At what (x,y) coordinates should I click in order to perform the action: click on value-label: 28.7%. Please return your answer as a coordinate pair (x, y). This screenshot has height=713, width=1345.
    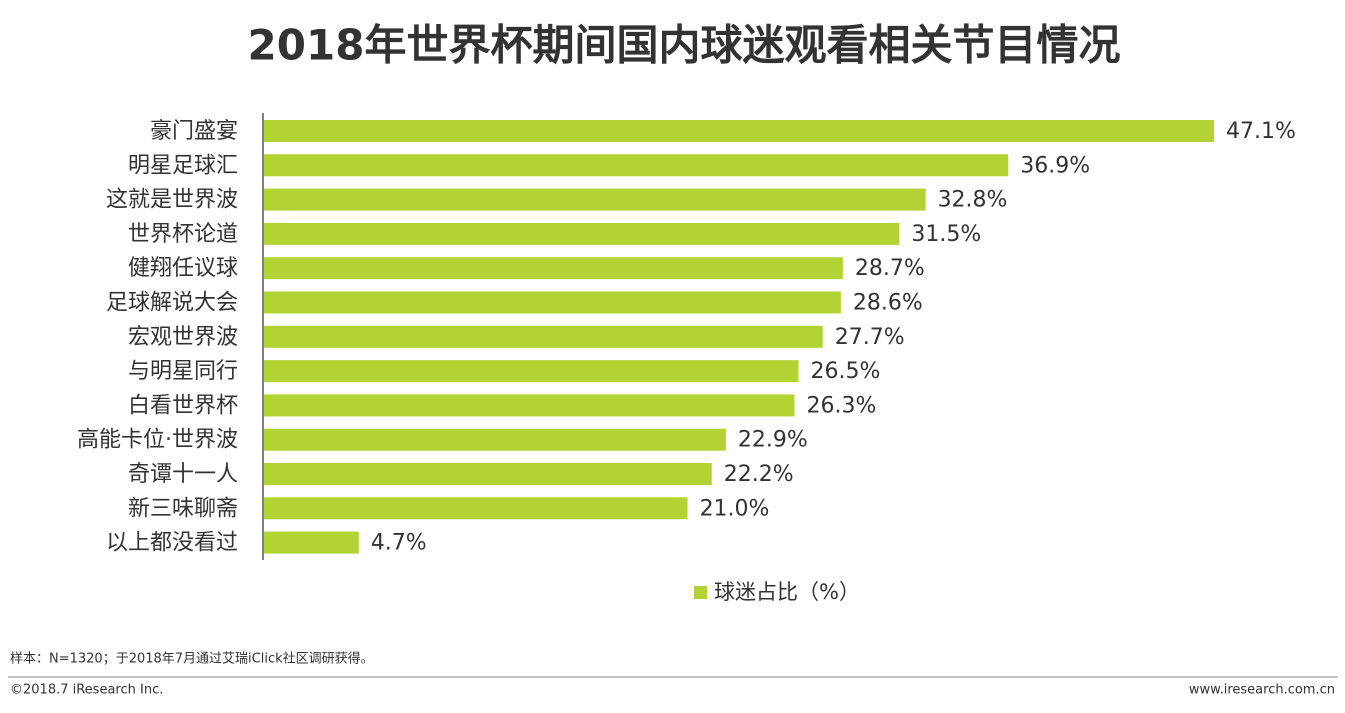
    Looking at the image, I should click on (890, 268).